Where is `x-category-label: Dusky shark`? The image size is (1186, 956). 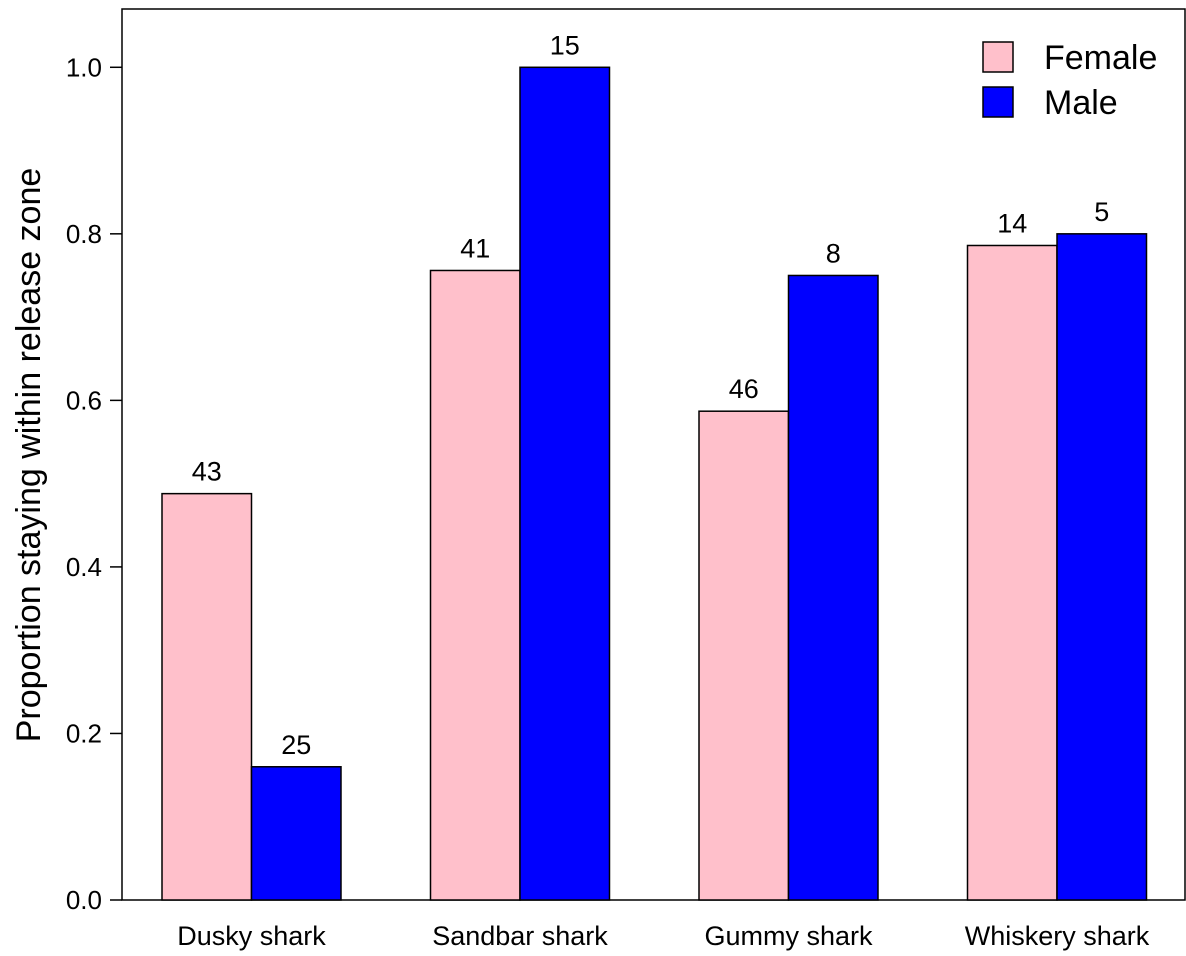 x-category-label: Dusky shark is located at coordinates (251, 936).